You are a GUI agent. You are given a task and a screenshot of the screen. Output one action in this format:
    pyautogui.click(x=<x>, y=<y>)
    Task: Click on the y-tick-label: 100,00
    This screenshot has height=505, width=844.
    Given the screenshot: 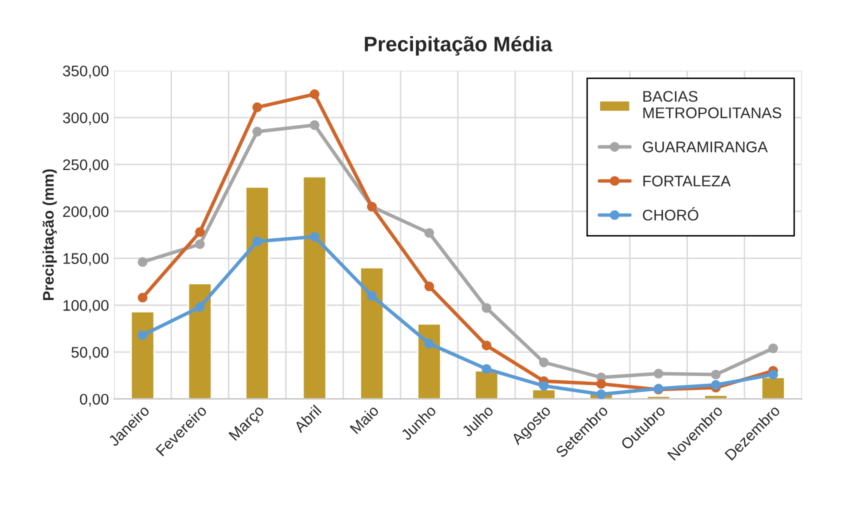 What is the action you would take?
    pyautogui.click(x=86, y=306)
    